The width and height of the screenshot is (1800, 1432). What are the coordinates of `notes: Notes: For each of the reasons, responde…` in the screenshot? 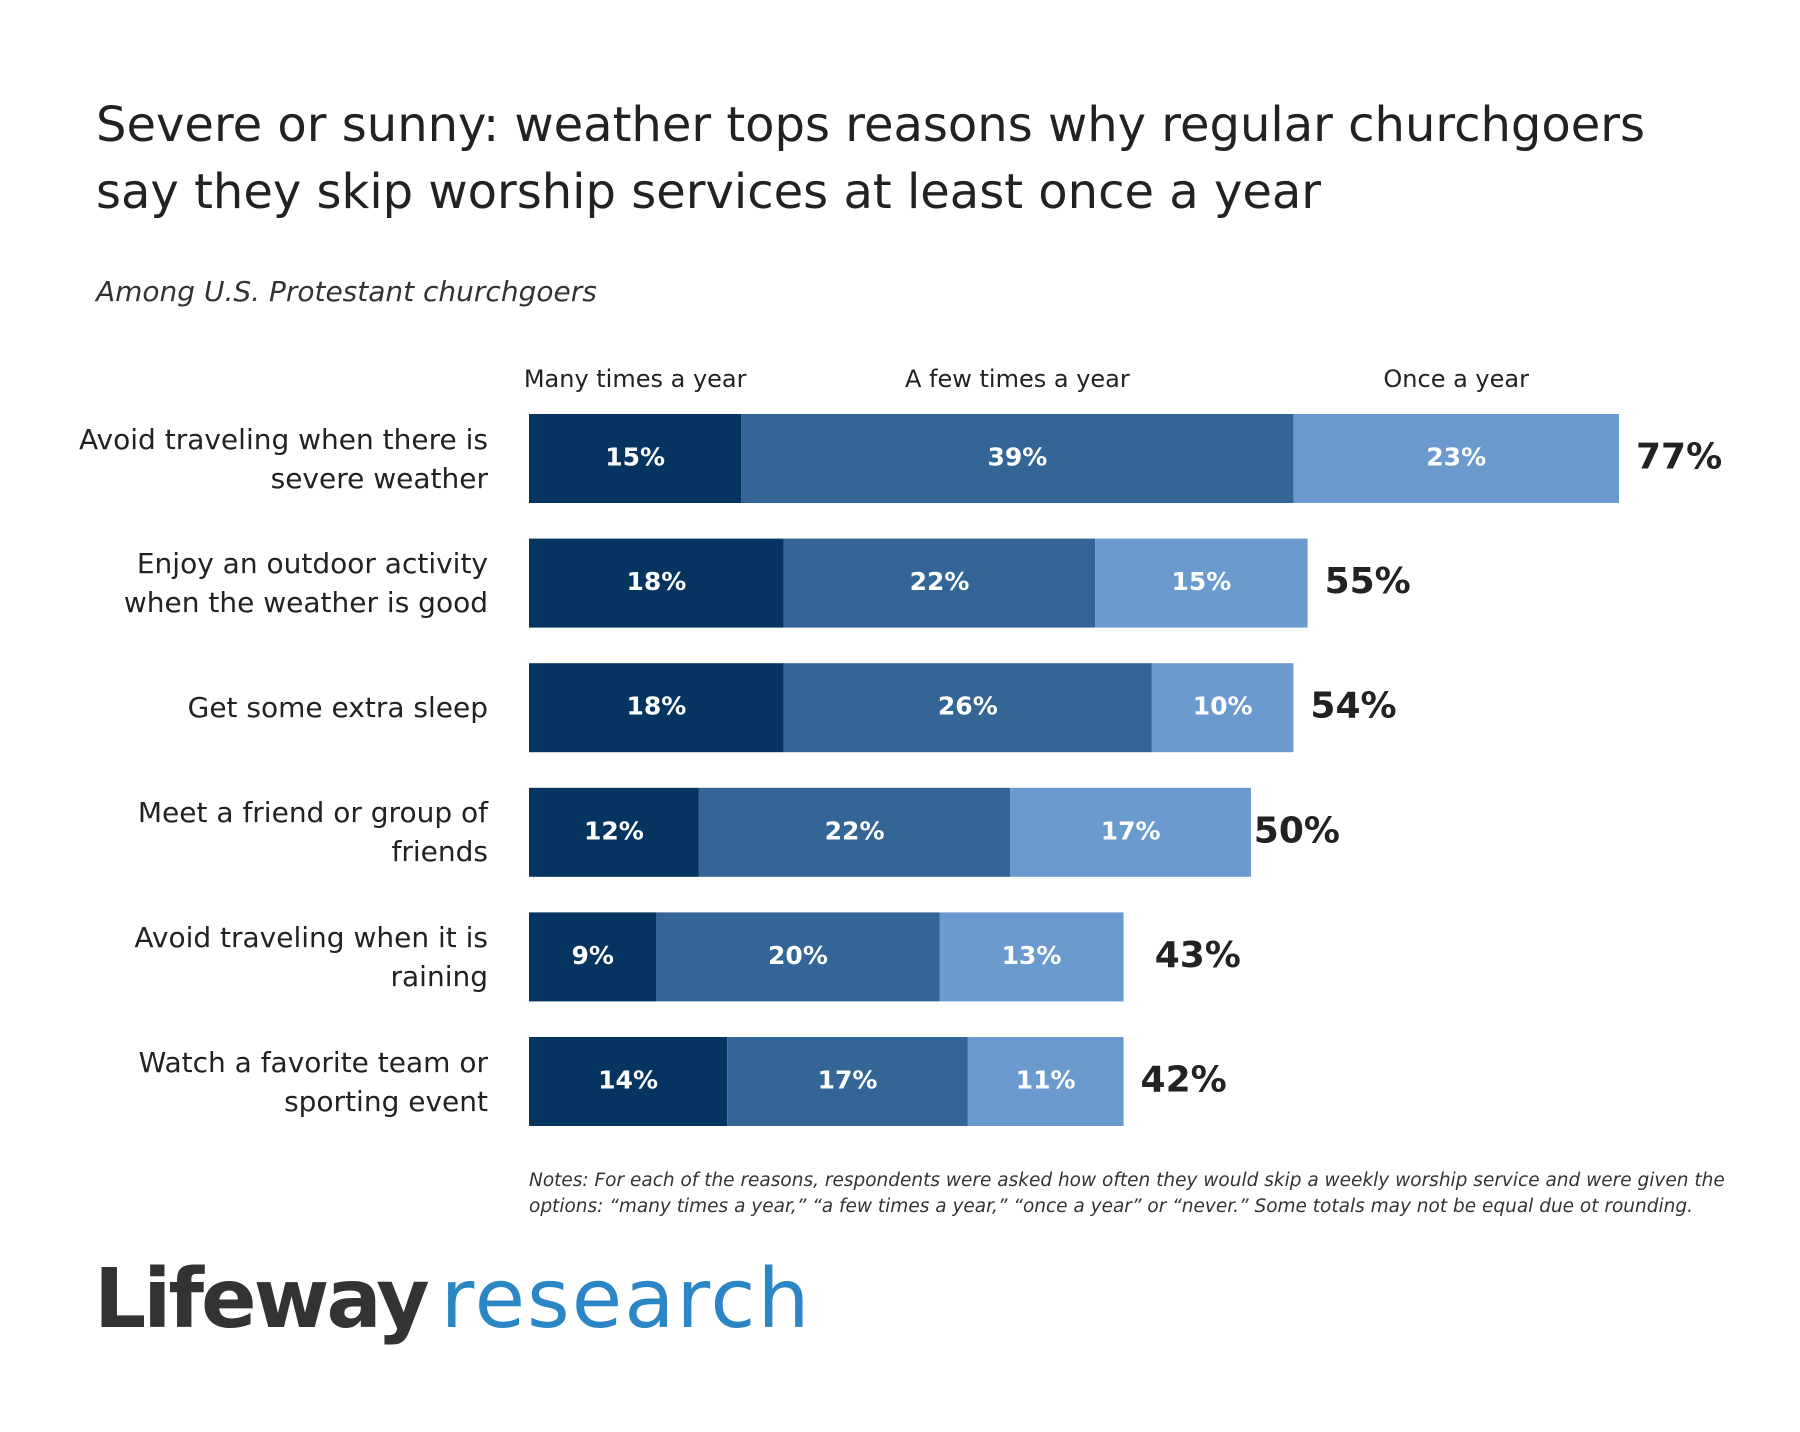 It's located at (1127, 1193).